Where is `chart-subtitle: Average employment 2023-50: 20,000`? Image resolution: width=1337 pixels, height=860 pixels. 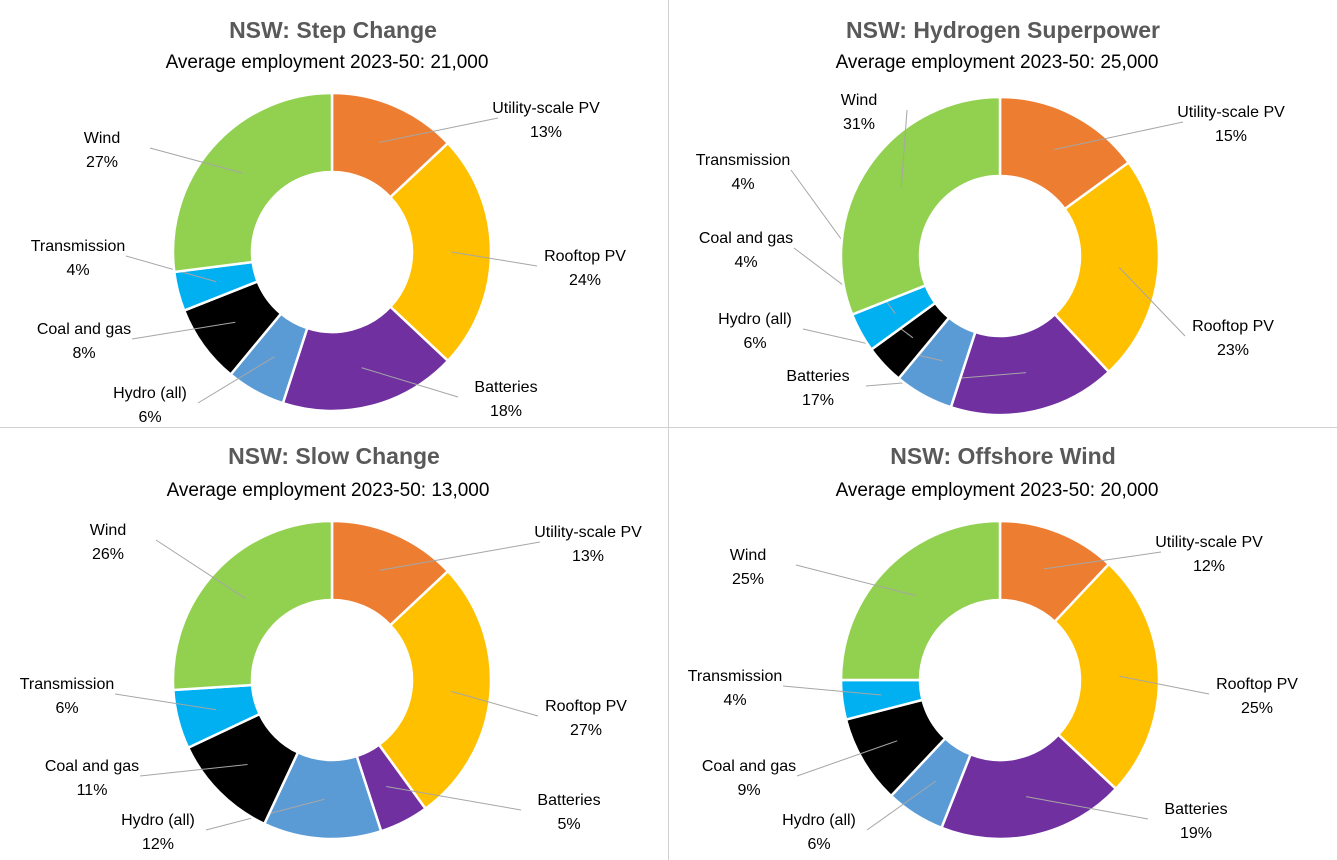
chart-subtitle: Average employment 2023-50: 20,000 is located at coordinates (997, 490).